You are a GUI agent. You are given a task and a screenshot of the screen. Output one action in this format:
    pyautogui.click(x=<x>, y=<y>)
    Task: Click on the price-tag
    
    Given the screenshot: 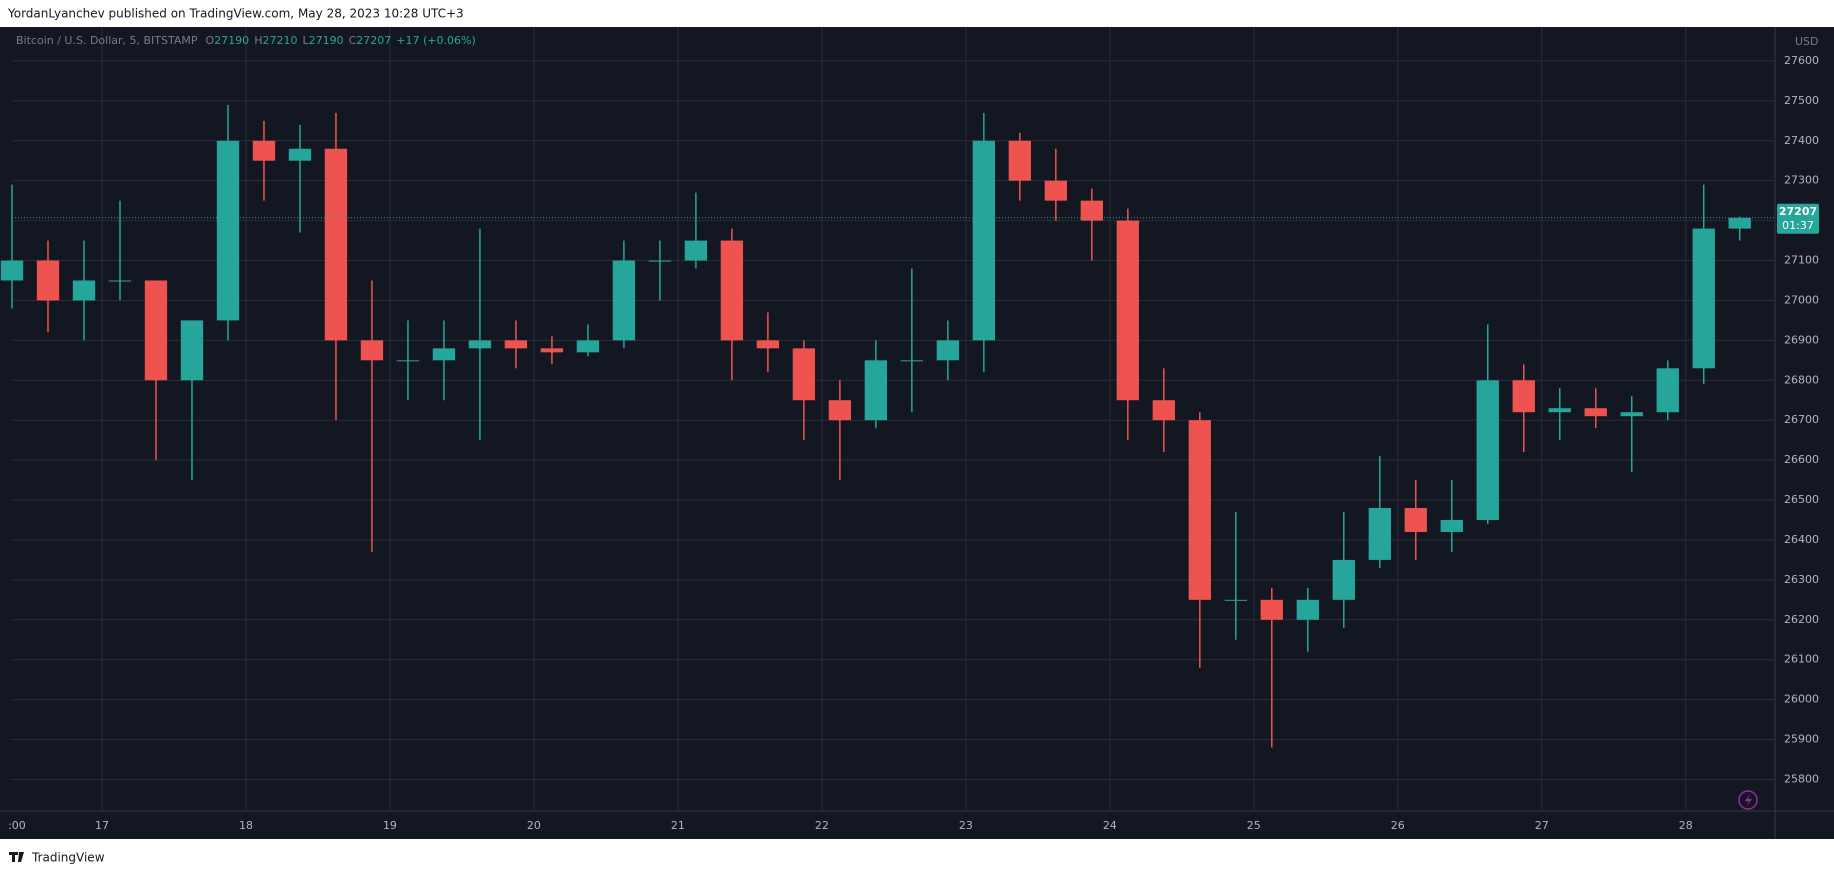 What is the action you would take?
    pyautogui.click(x=1798, y=218)
    